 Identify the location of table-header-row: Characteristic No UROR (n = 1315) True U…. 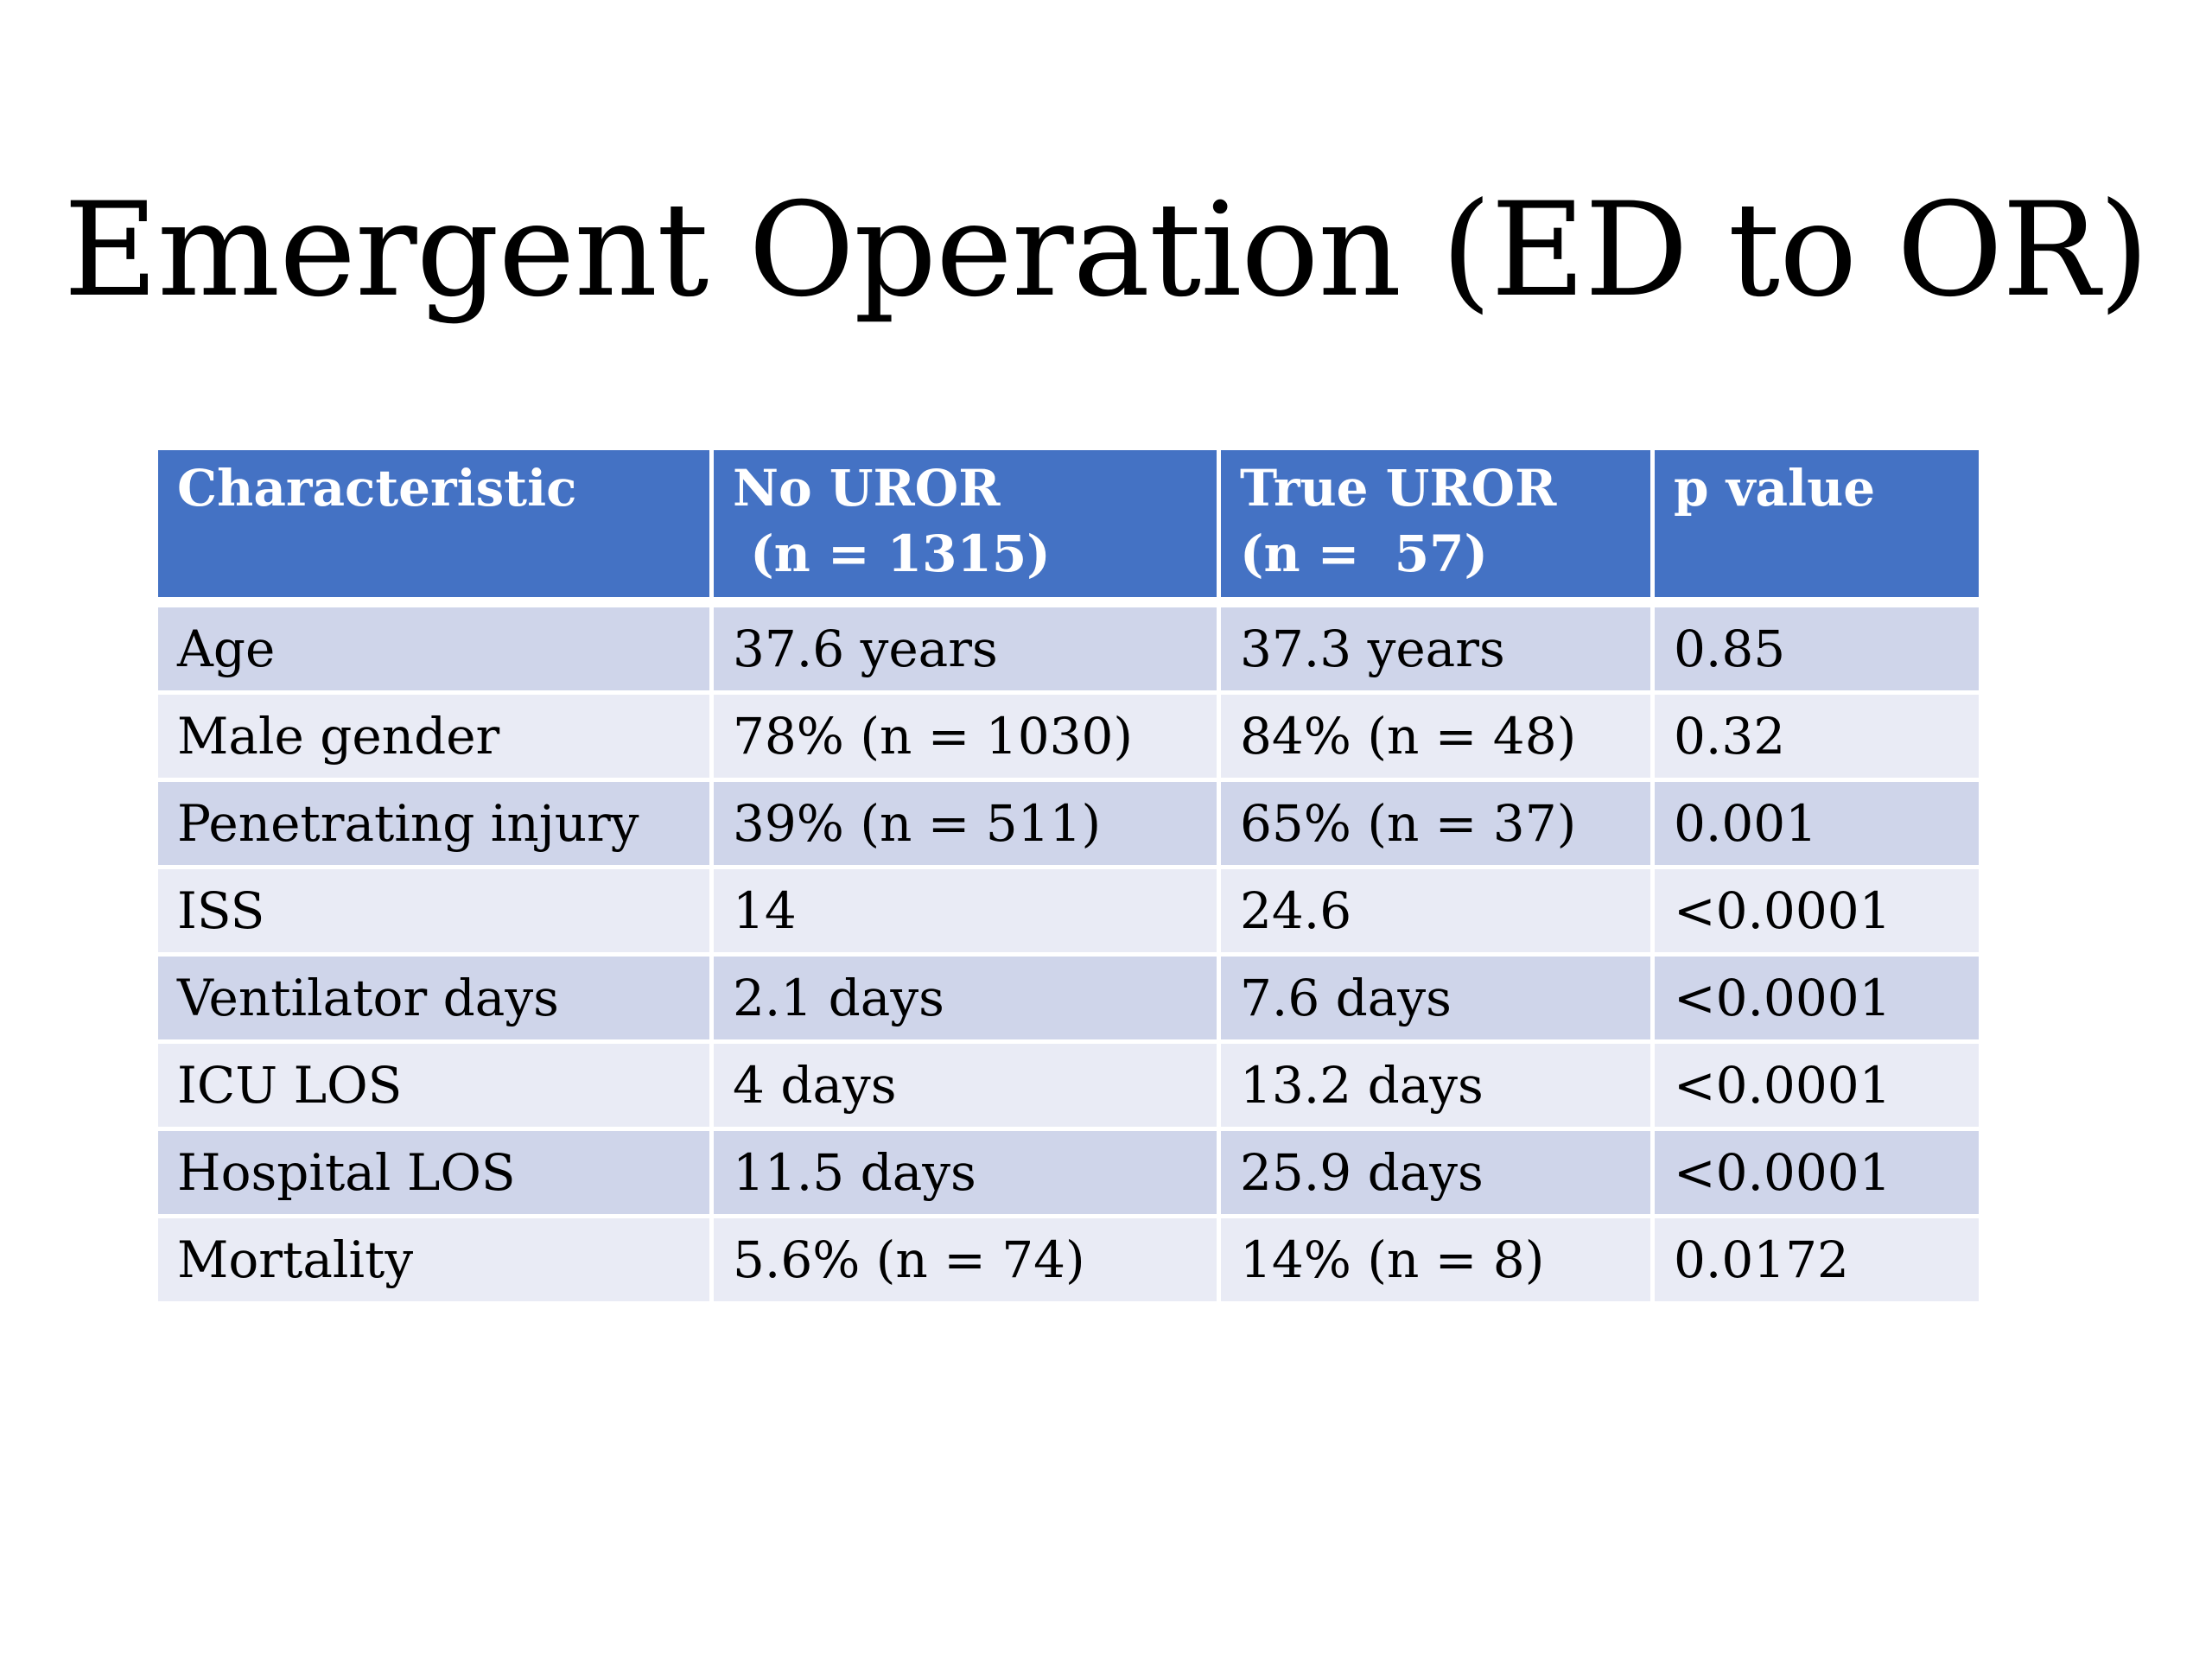
(1068, 526).